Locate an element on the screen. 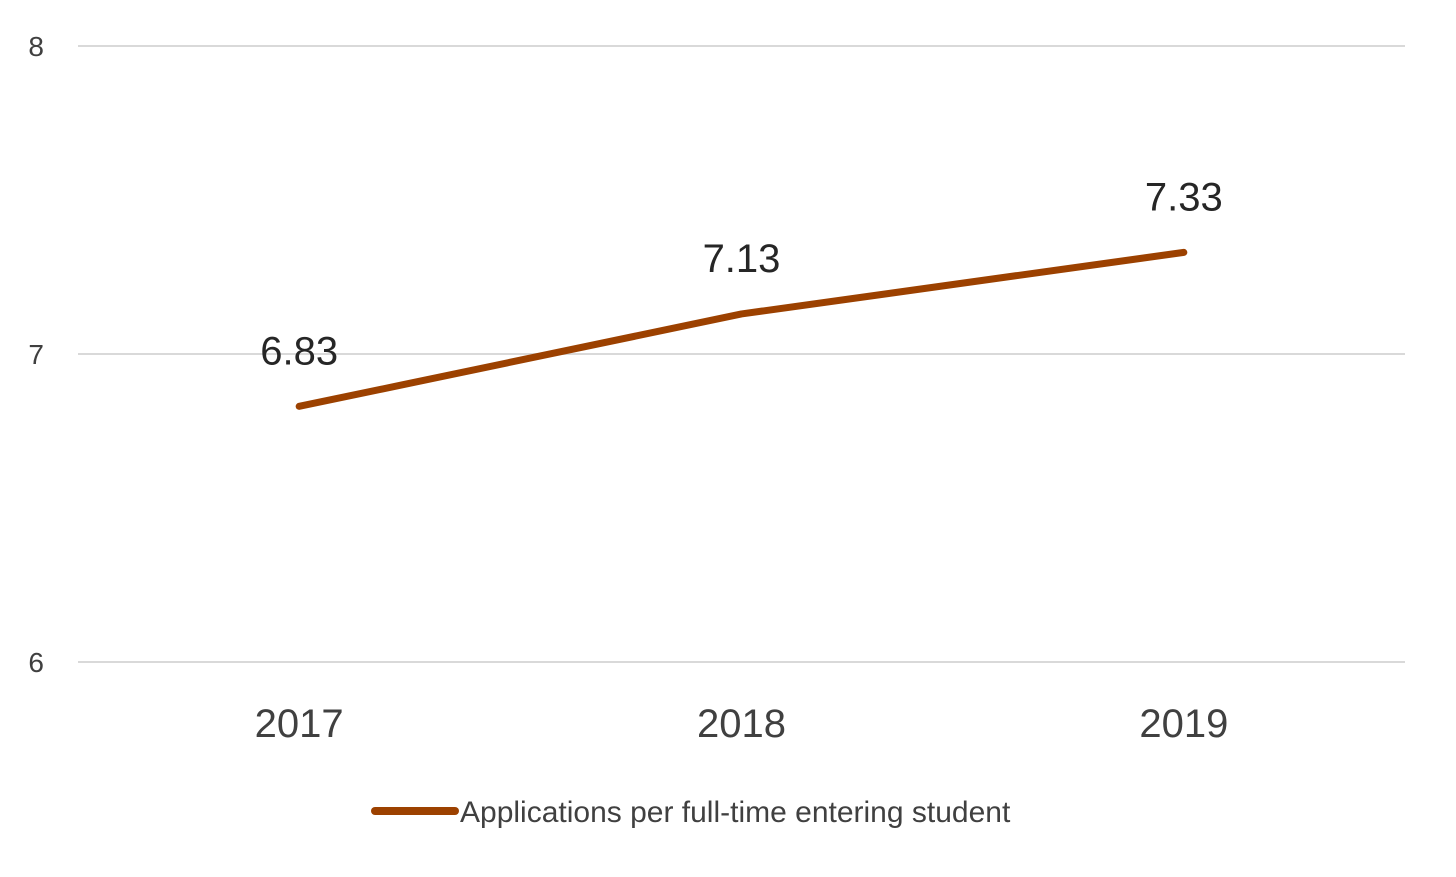  x-axis-ticks: 2017 2018 2019 is located at coordinates (742, 724).